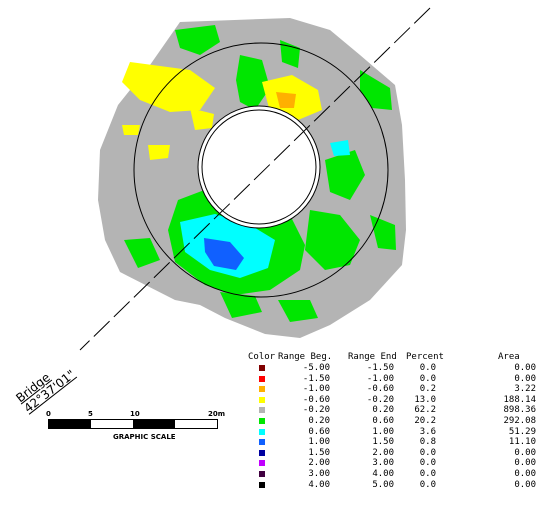  Describe the element at coordinates (383, 452) in the screenshot. I see `legend-range-end: 2.00` at that location.